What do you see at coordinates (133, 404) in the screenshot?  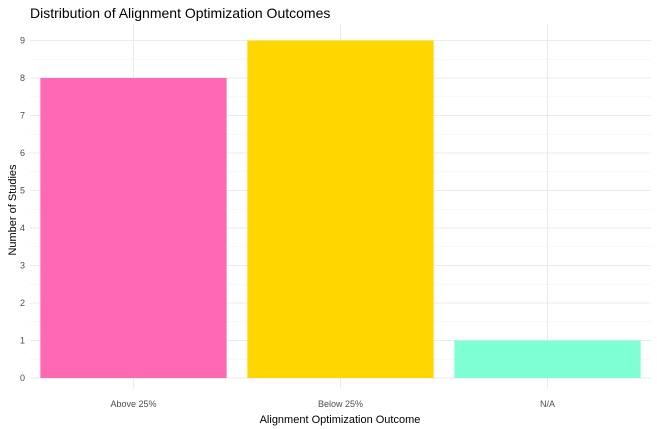 I see `x-tick-label: Above 25%` at bounding box center [133, 404].